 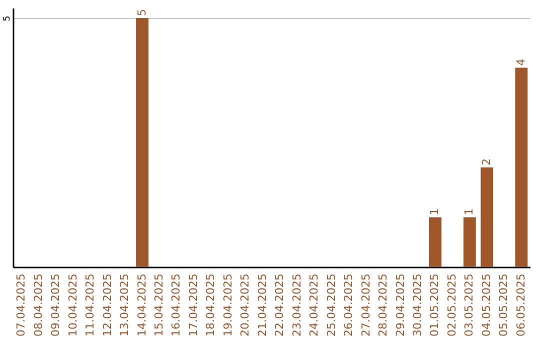 I want to click on x-tick-label: 17.04.2025, so click(x=193, y=305).